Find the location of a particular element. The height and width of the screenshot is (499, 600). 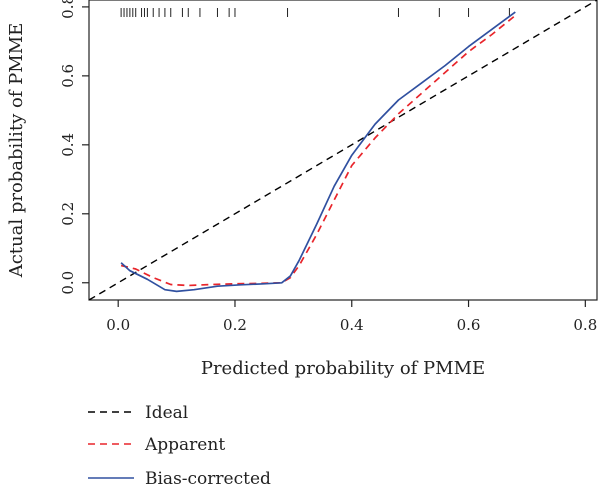

y-tick-label: 0.2 is located at coordinates (68, 214).